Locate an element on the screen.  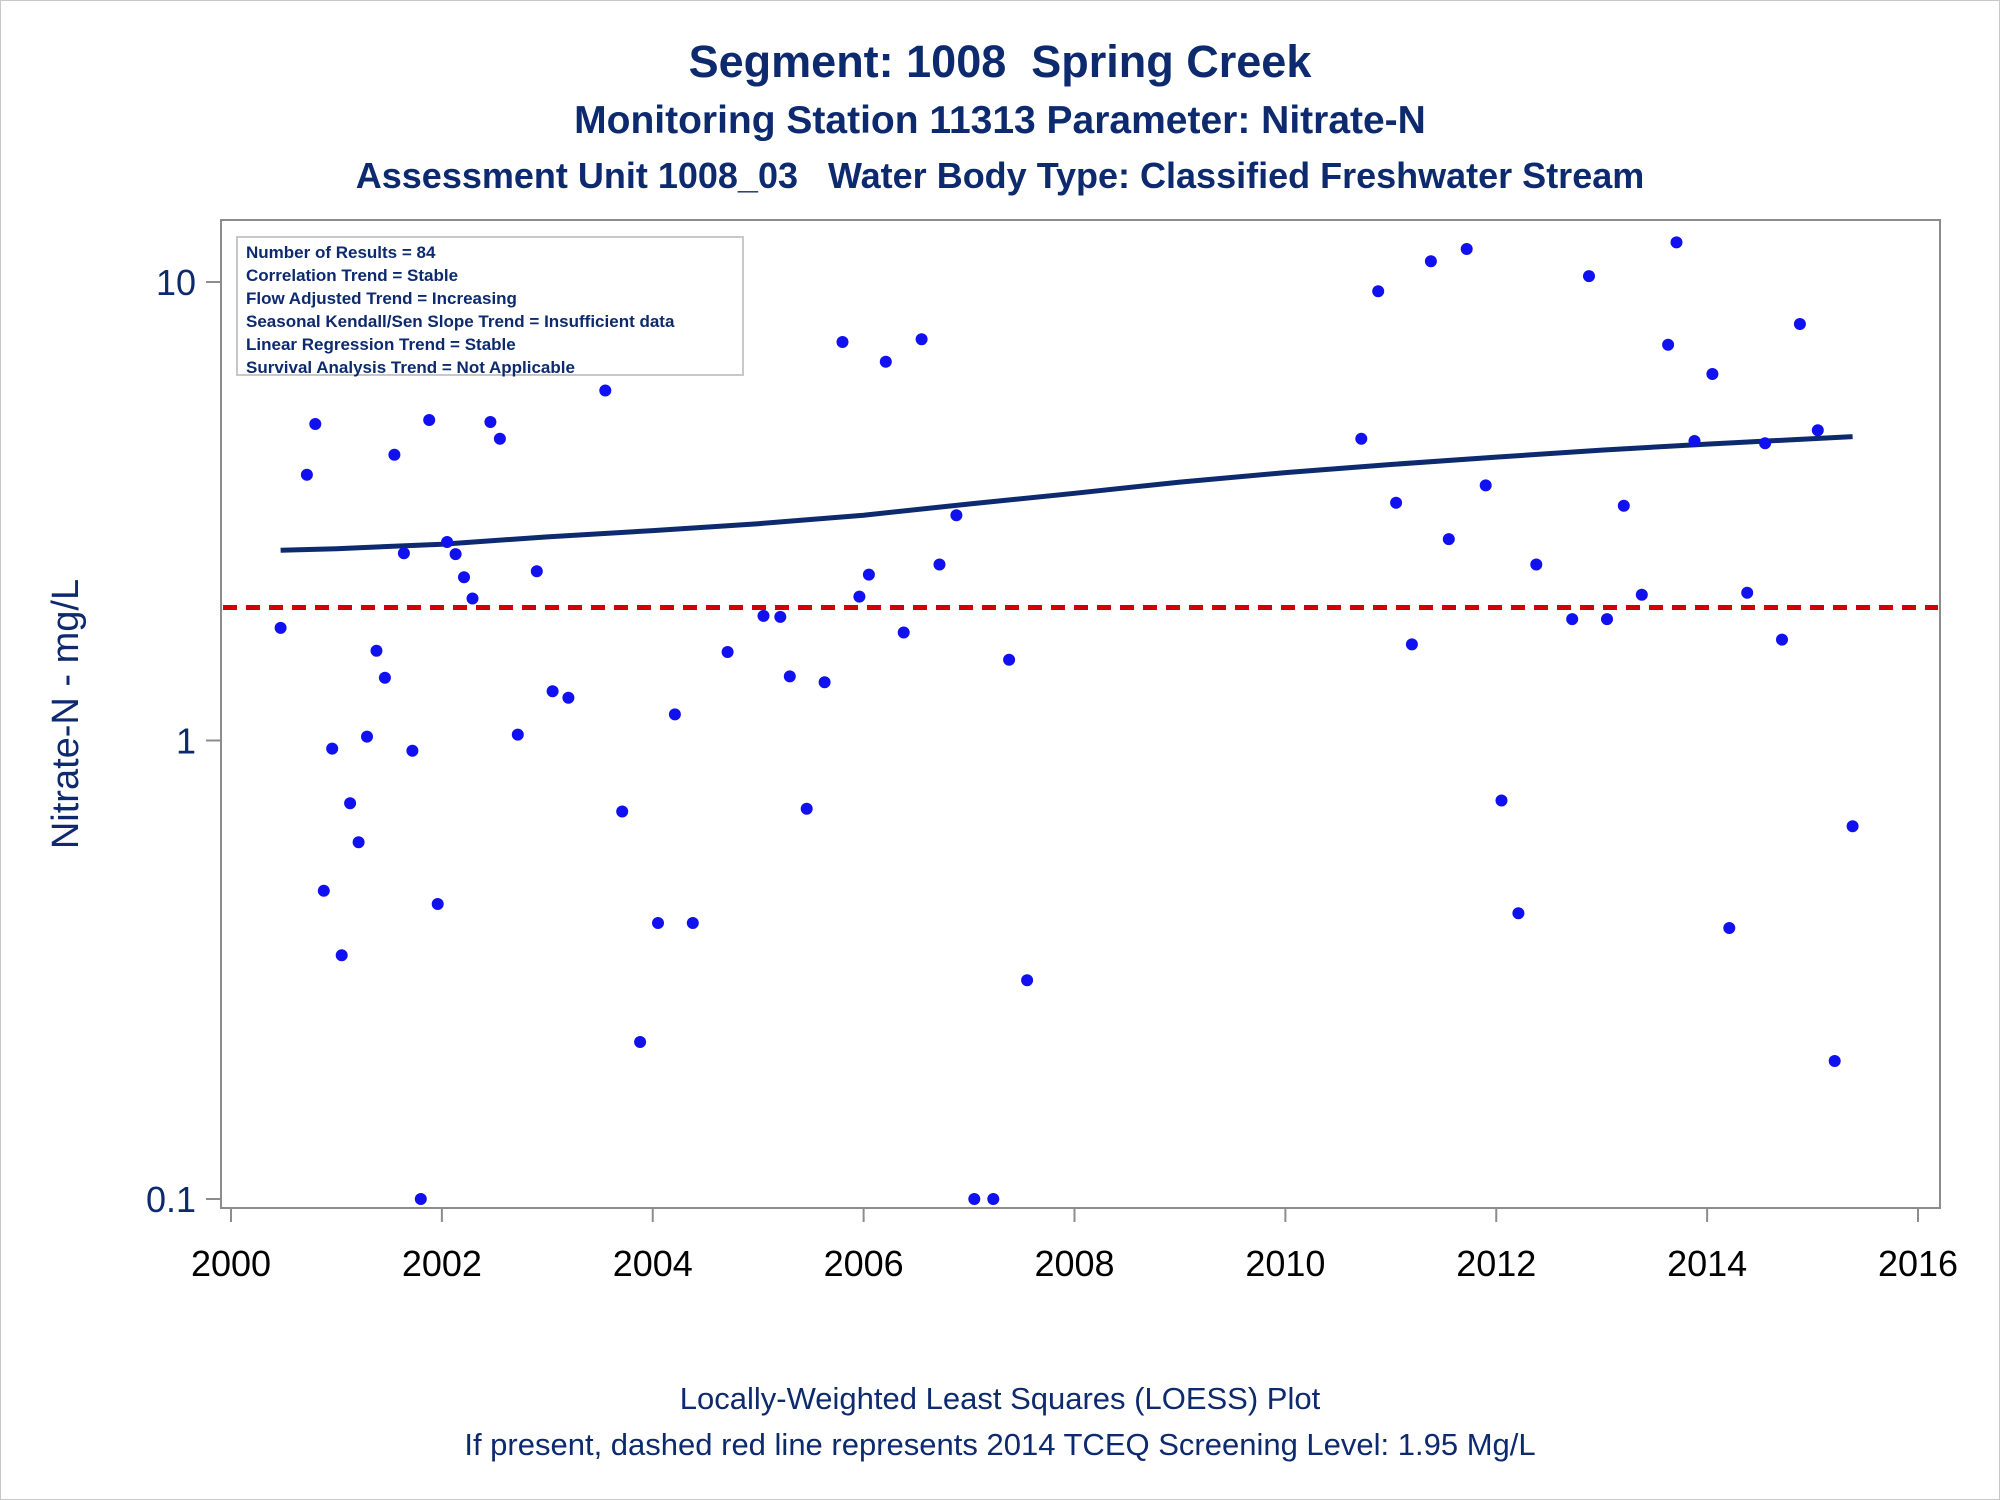
x-tick-label: 2008 is located at coordinates (1074, 1263).